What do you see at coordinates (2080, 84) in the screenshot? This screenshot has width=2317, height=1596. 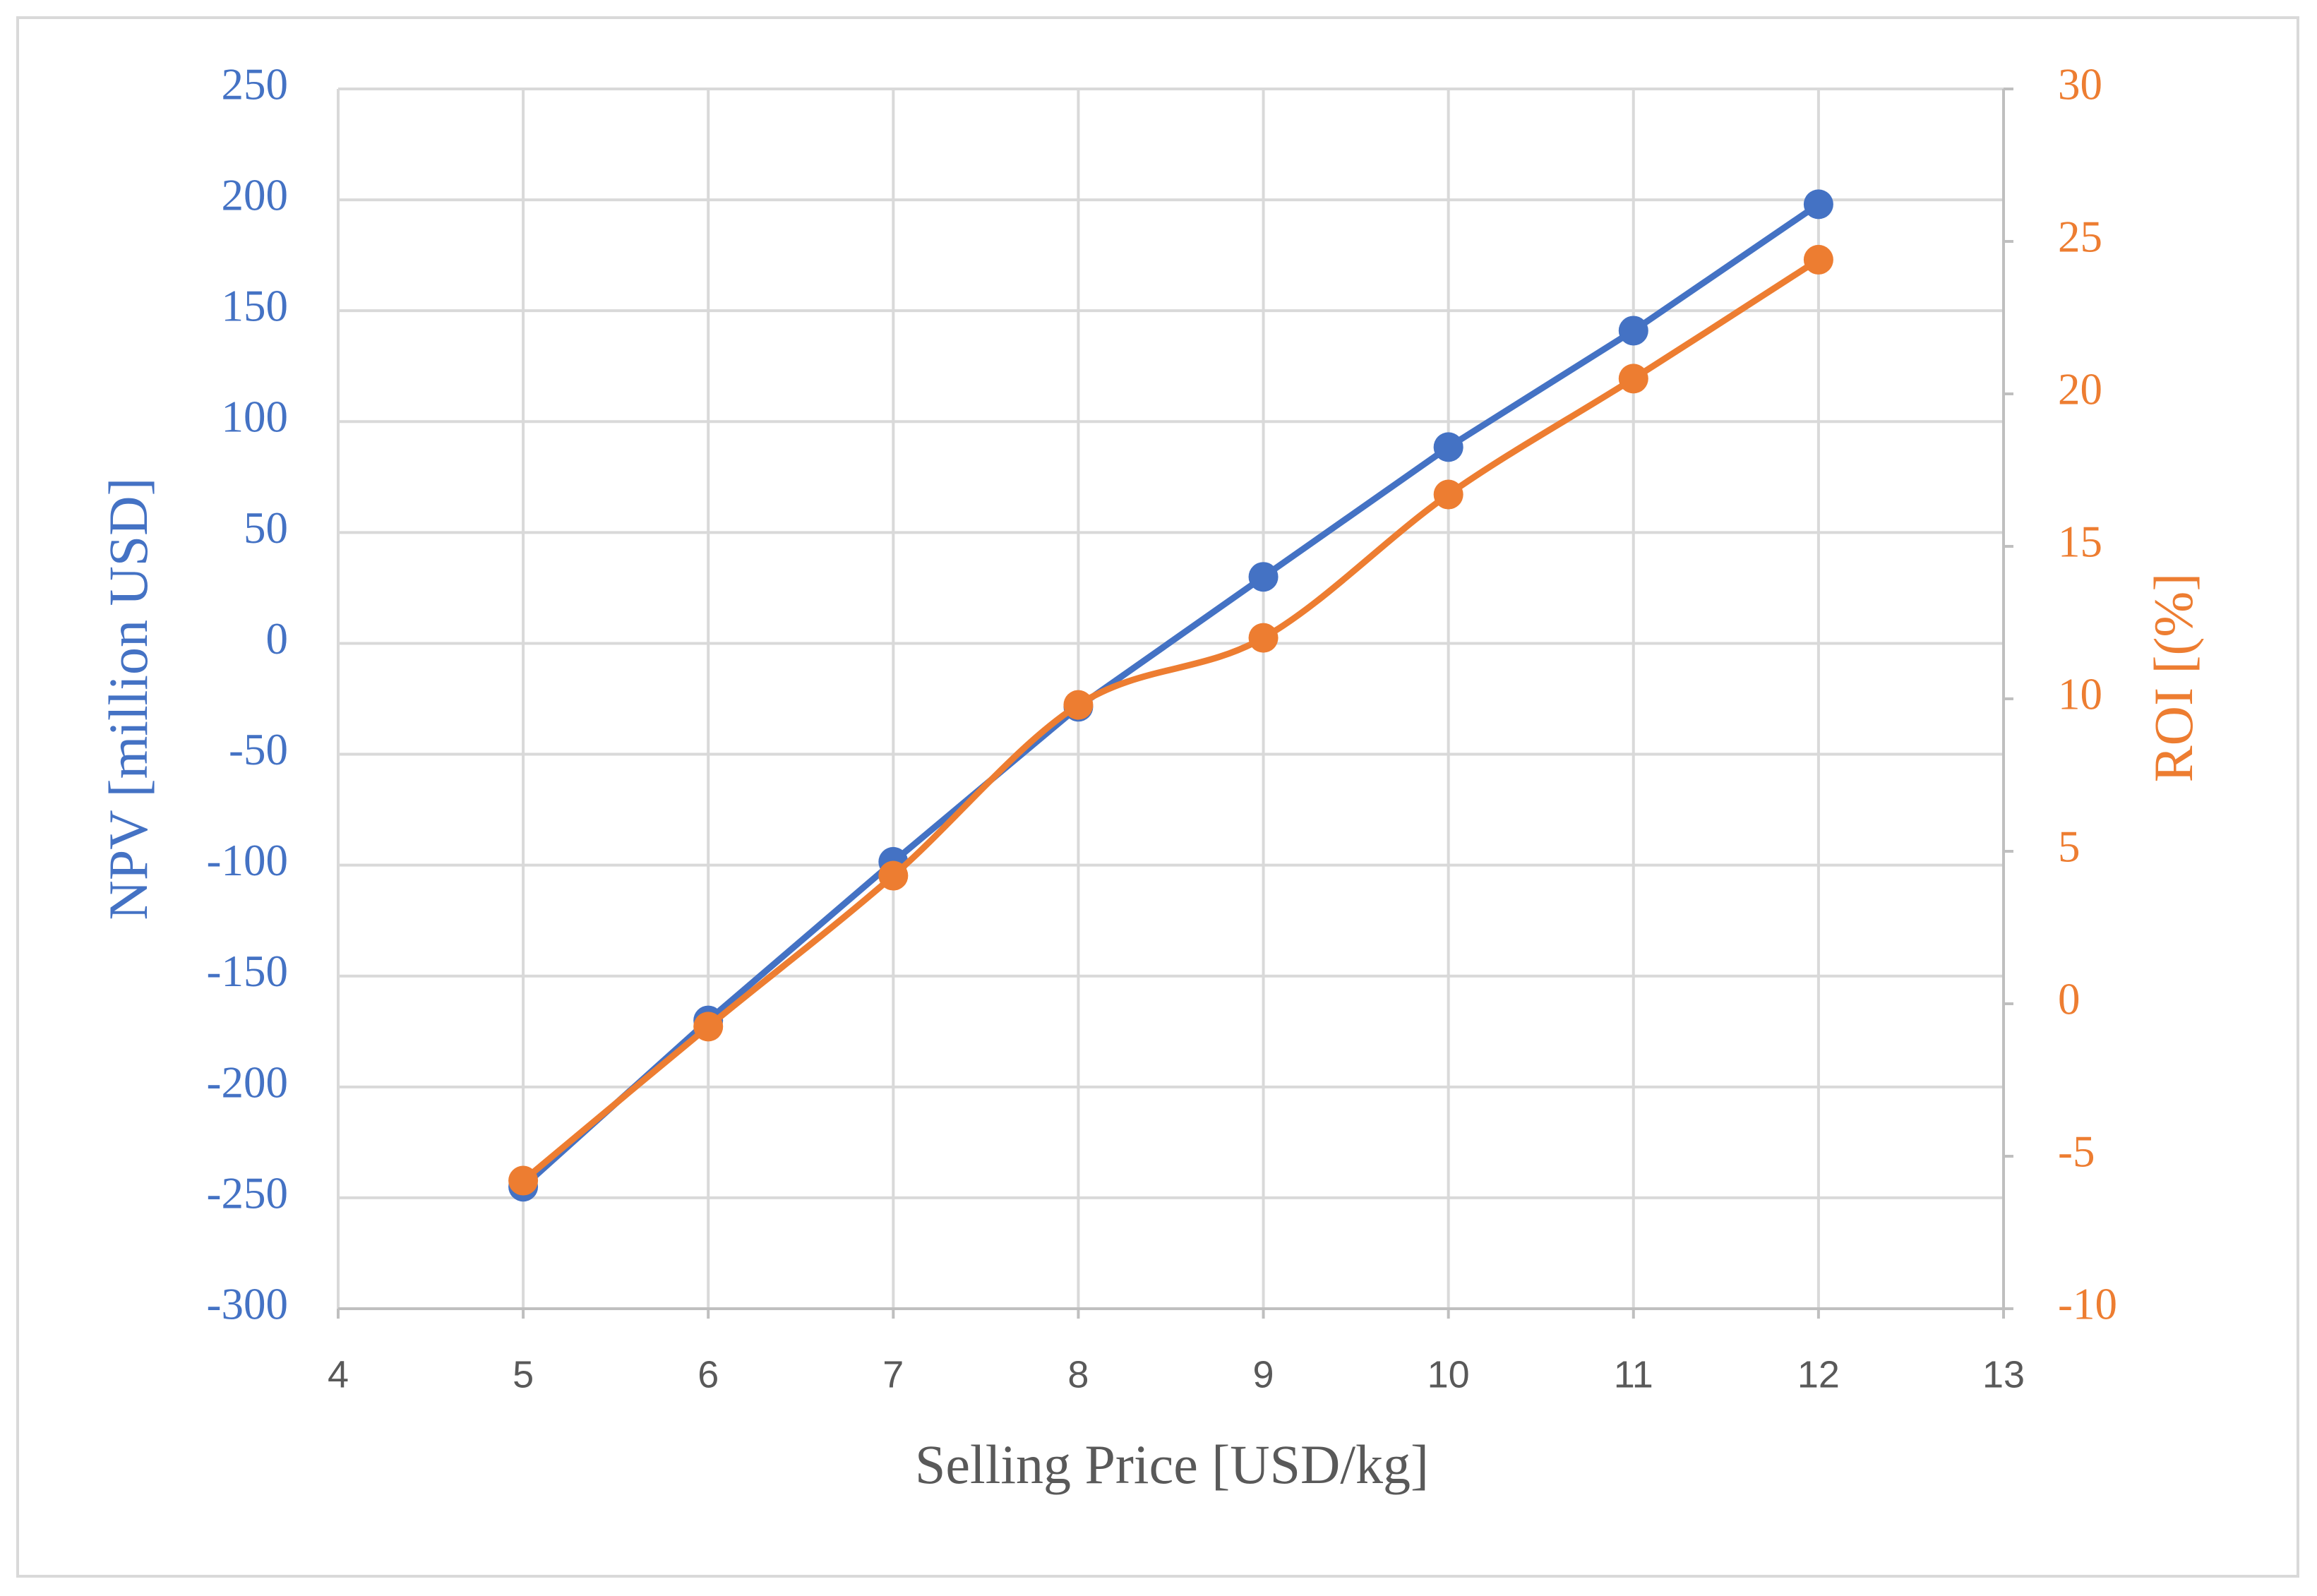 I see `y2-tick-label: 30` at bounding box center [2080, 84].